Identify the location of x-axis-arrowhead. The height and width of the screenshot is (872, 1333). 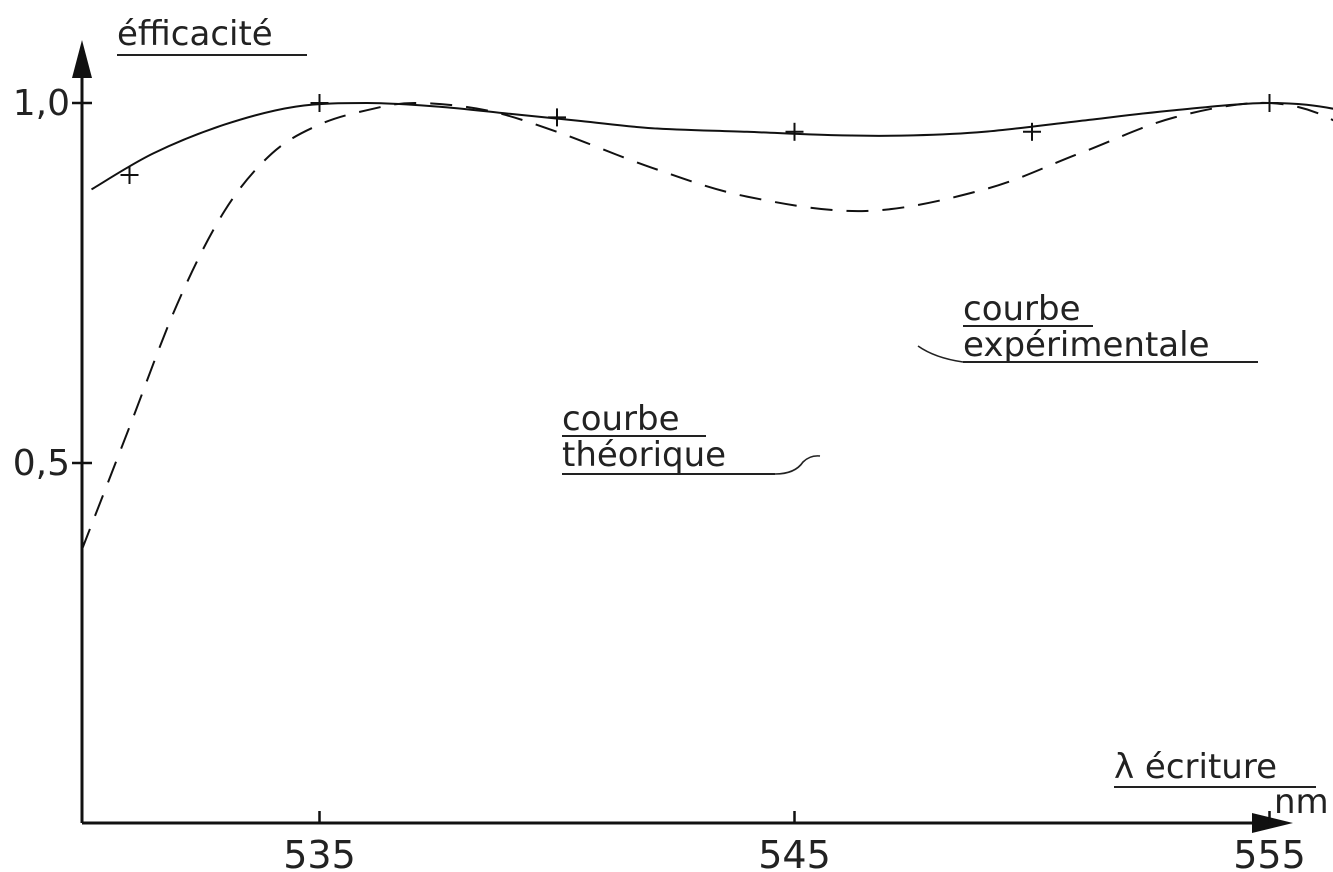
(1272, 823).